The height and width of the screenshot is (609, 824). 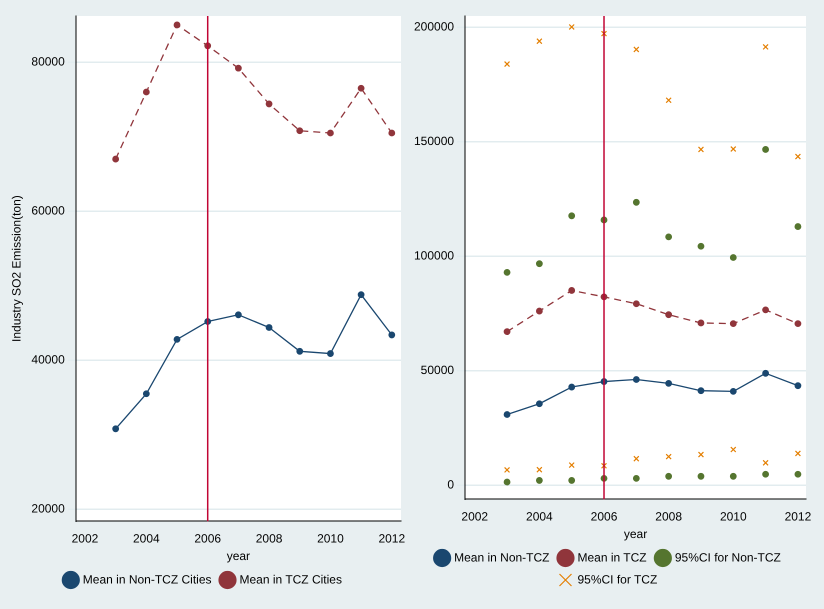 I want to click on legend-label: Mean in TCZ, so click(x=612, y=557).